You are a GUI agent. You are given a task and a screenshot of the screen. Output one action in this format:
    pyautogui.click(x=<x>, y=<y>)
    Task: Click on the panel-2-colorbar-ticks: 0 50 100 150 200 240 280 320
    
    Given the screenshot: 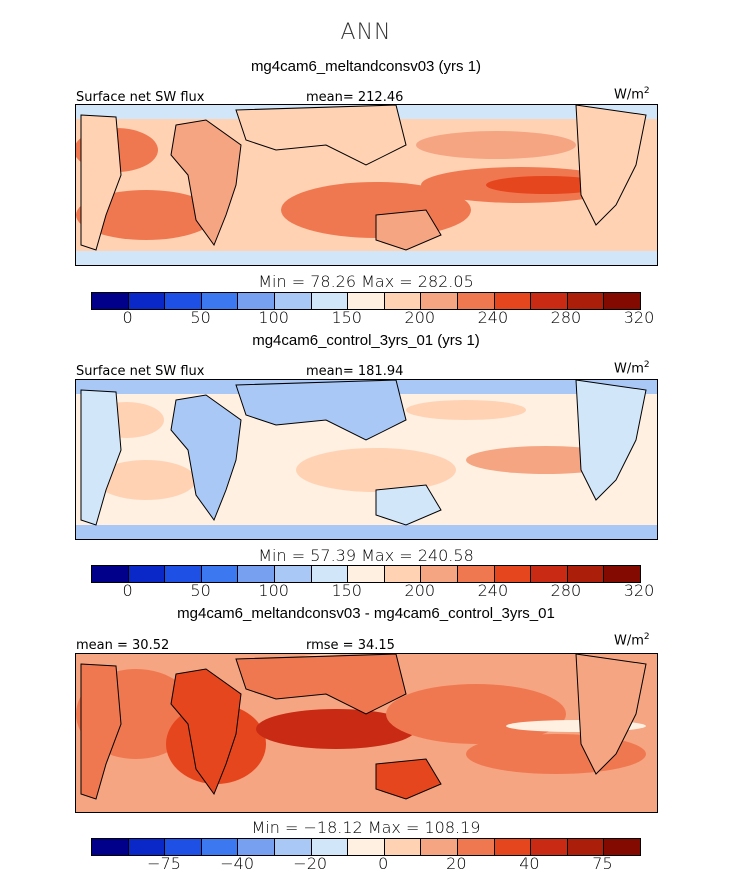 What is the action you would take?
    pyautogui.click(x=372, y=591)
    